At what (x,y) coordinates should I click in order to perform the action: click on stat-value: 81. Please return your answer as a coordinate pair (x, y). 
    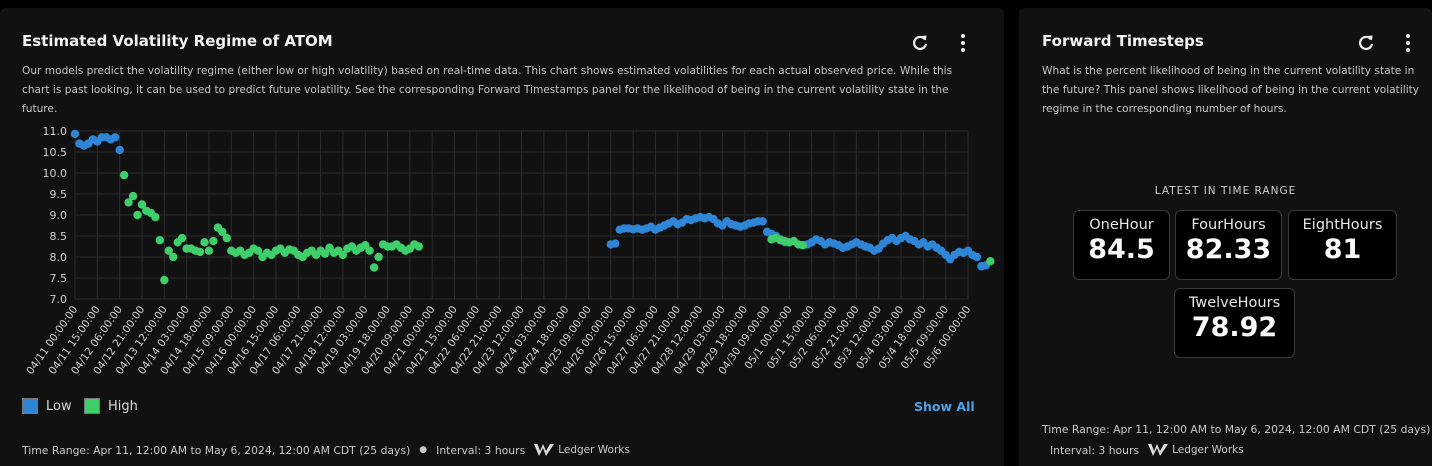
    Looking at the image, I should click on (1342, 249).